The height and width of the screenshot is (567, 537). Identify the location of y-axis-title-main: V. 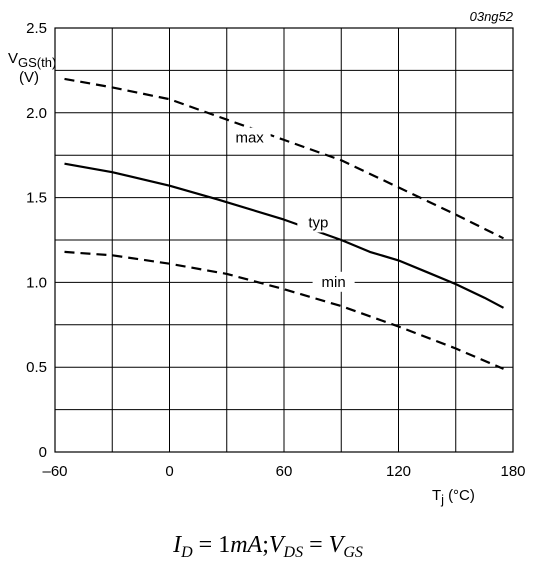
(13, 58).